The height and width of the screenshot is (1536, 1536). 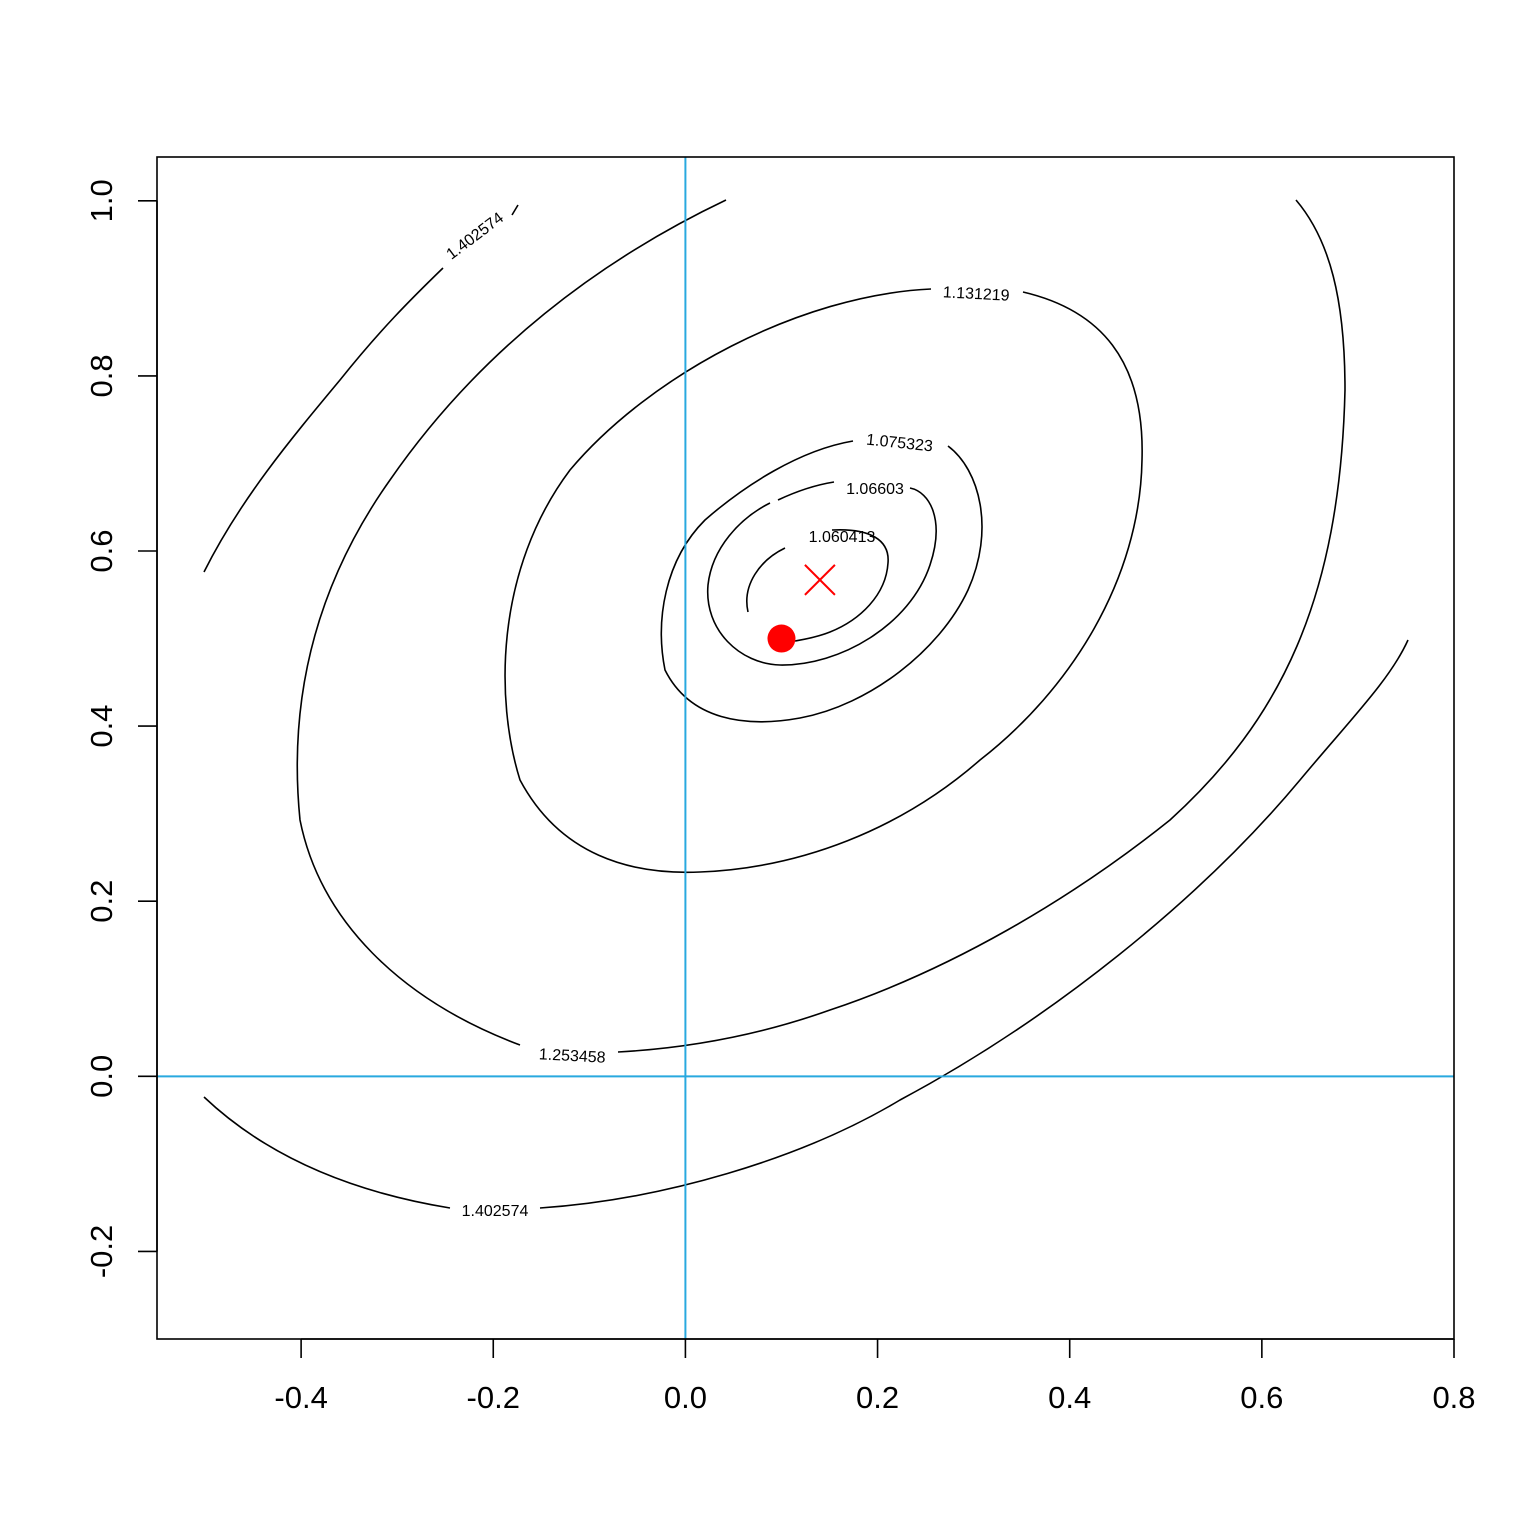 I want to click on x-tick-label: 0.4, so click(x=1069, y=1397).